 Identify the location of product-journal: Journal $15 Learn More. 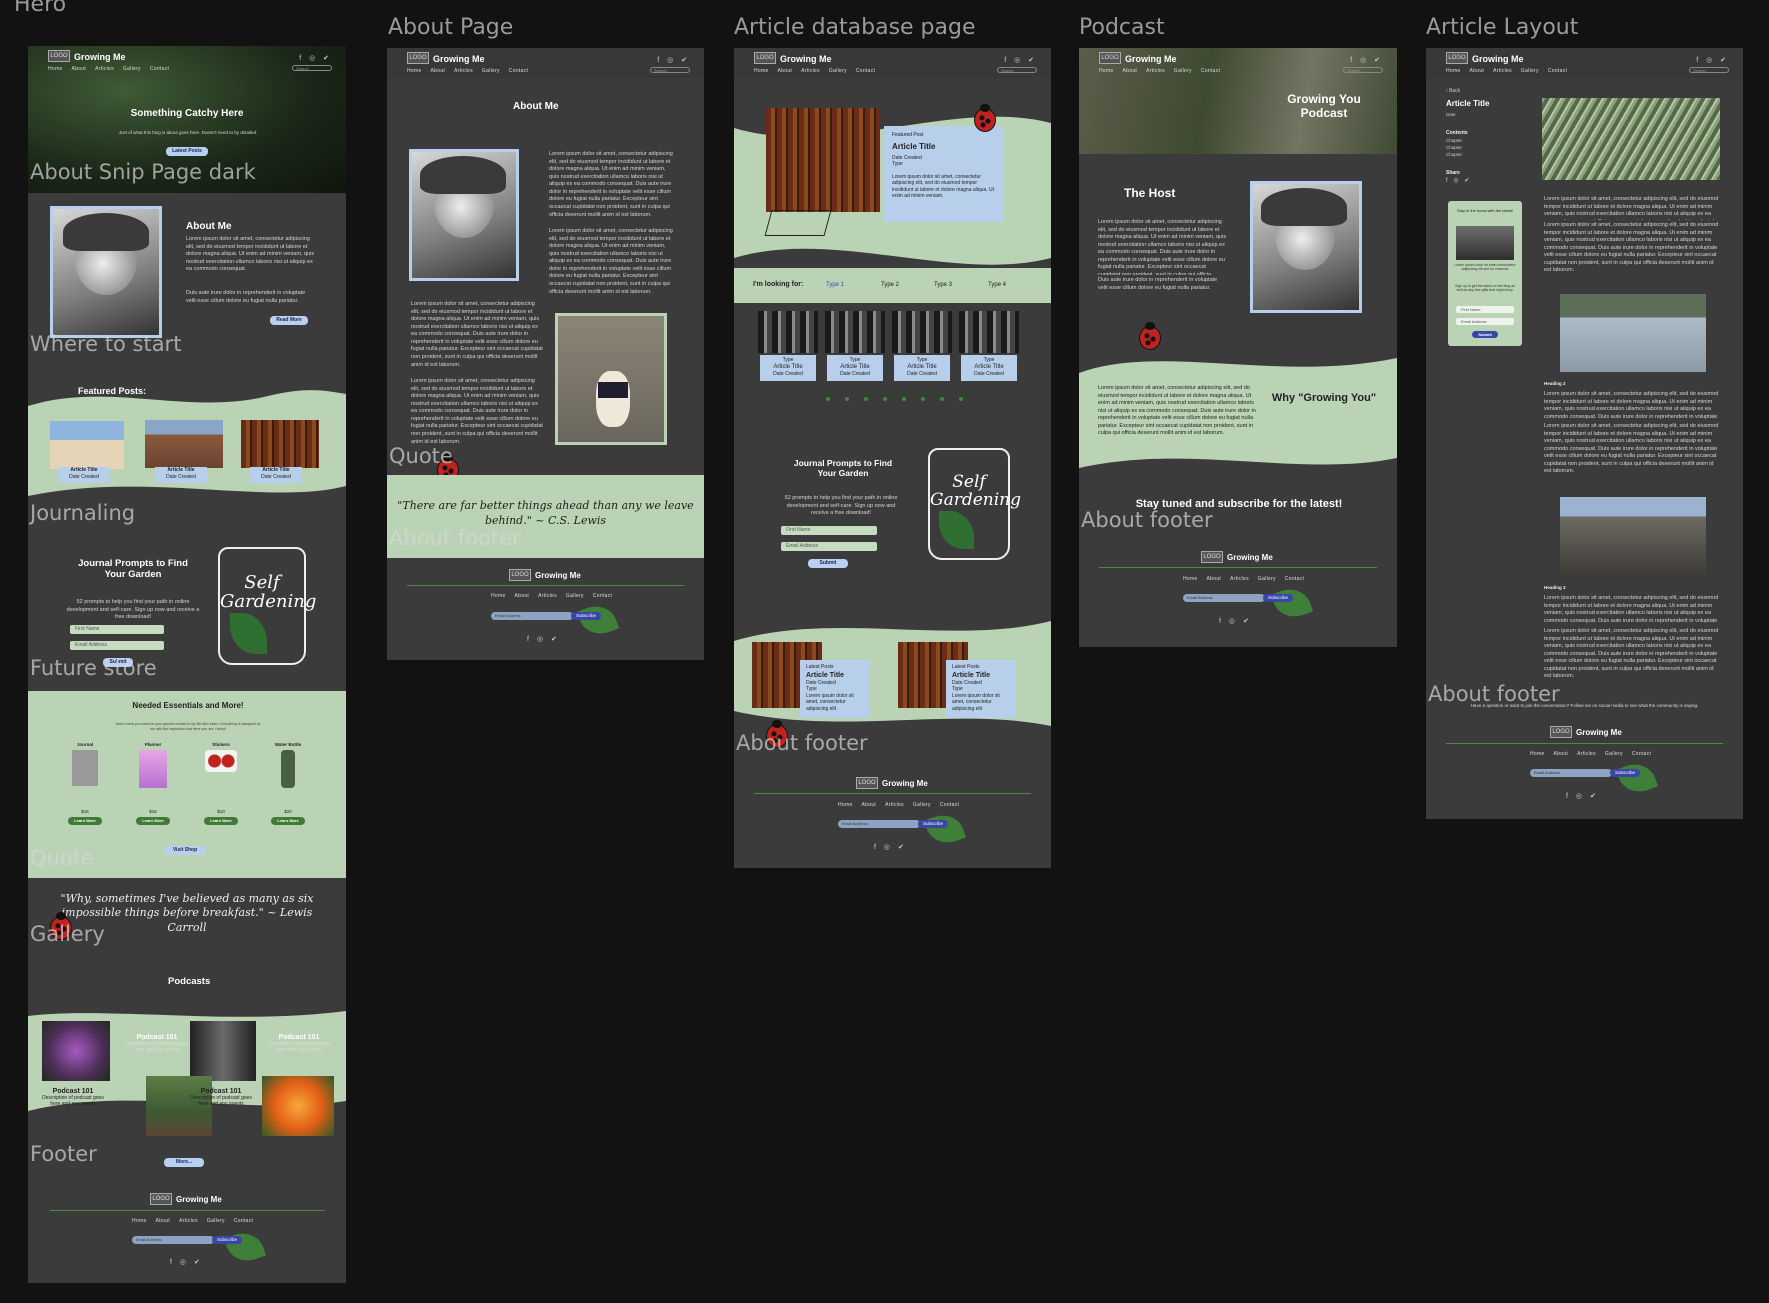
(85, 785).